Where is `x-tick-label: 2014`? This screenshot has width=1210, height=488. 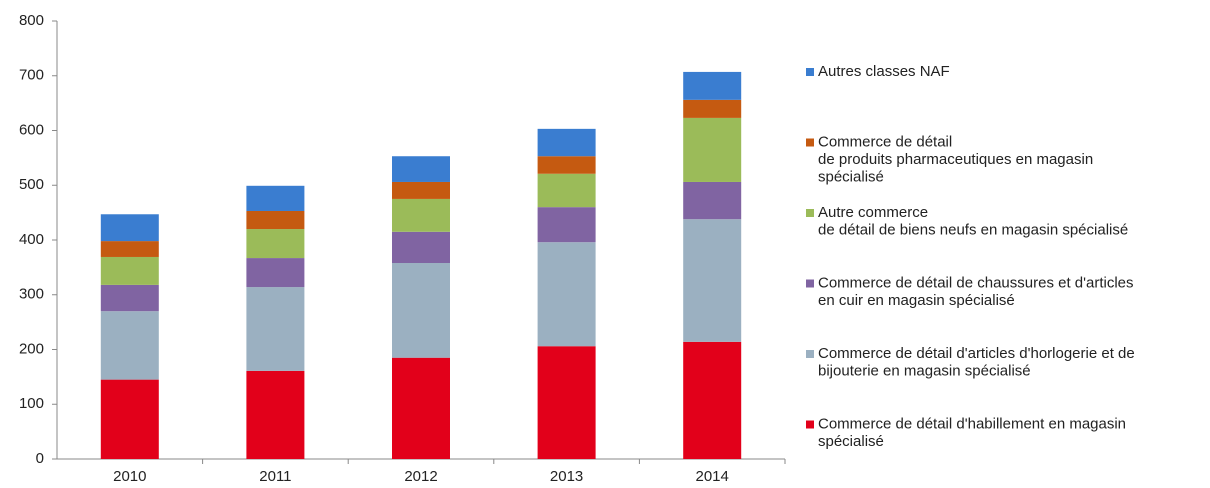
x-tick-label: 2014 is located at coordinates (712, 476).